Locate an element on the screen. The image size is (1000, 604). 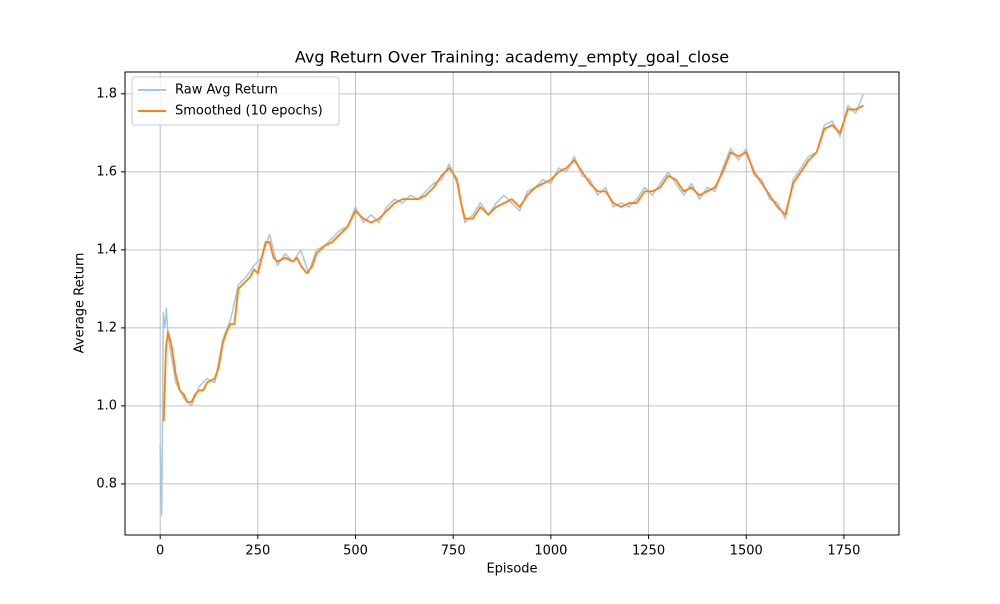
x-tick-label: 1500 is located at coordinates (746, 551).